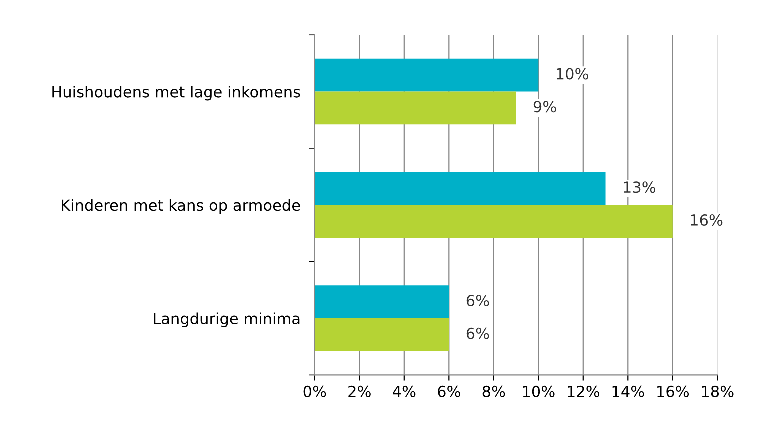 This screenshot has height=423, width=757. Describe the element at coordinates (227, 320) in the screenshot. I see `y-tick-label: Langdurige minima` at that location.